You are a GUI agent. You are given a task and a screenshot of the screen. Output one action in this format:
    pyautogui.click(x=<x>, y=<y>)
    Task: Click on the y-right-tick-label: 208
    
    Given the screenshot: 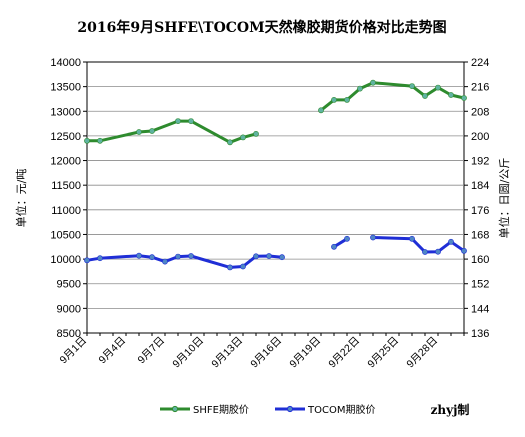 What is the action you would take?
    pyautogui.click(x=480, y=112)
    